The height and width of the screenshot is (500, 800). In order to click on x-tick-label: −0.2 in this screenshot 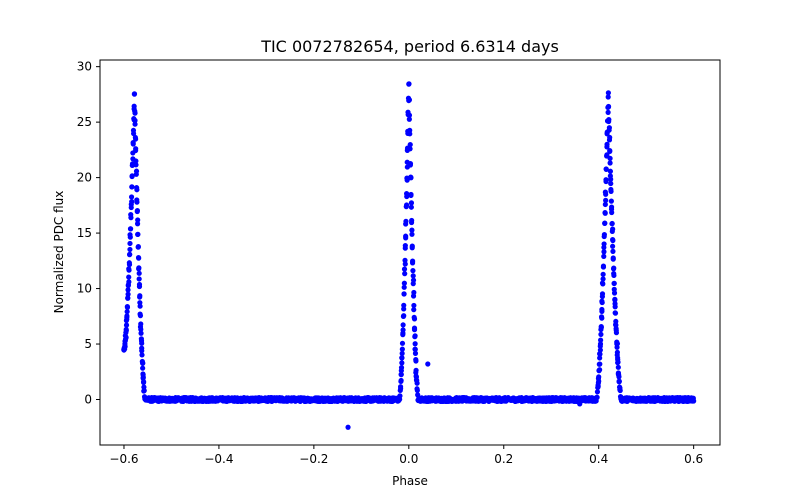, I will do `click(313, 459)`.